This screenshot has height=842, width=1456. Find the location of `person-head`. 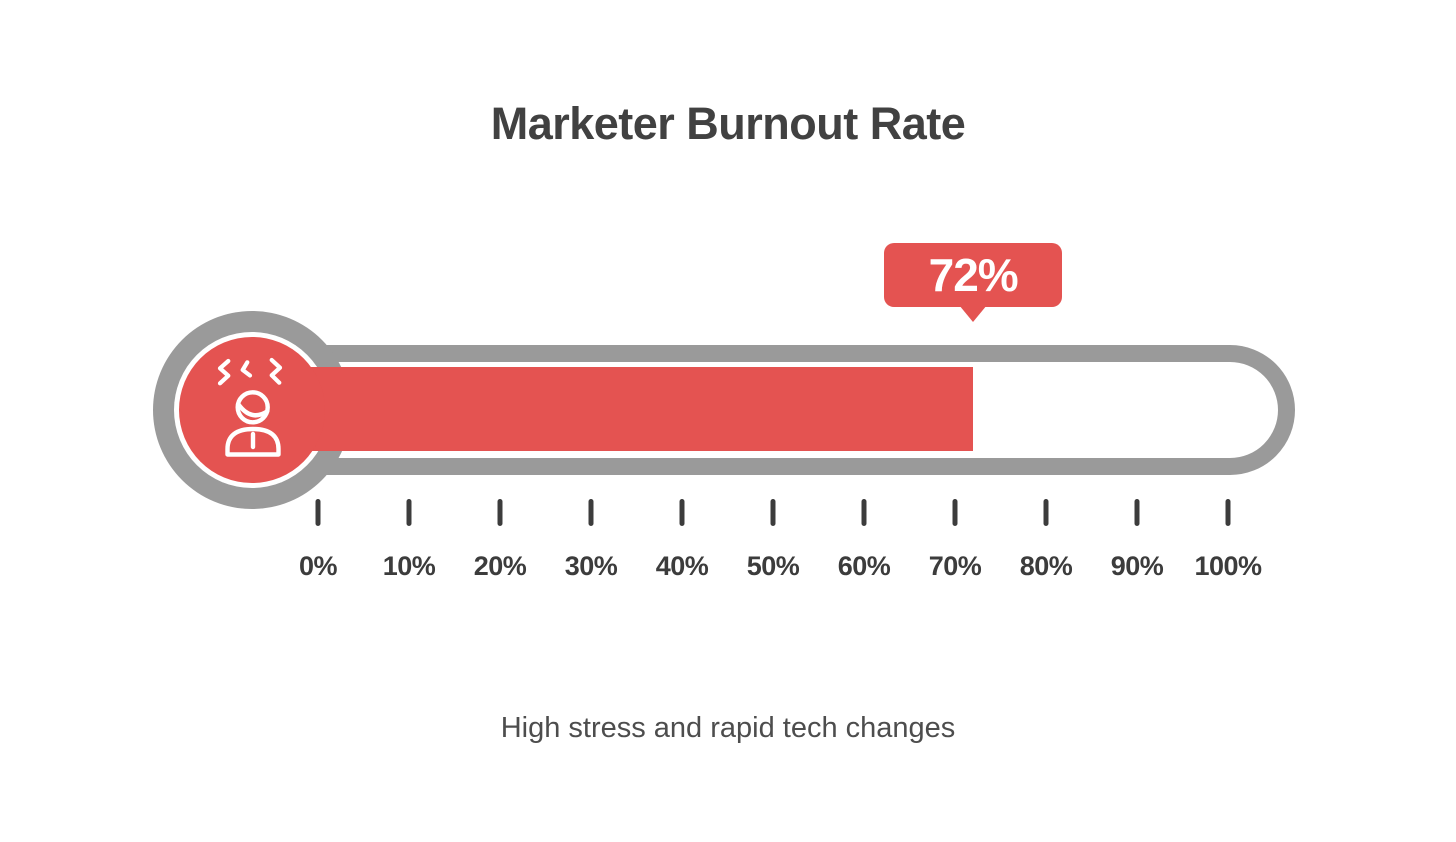

person-head is located at coordinates (252, 407).